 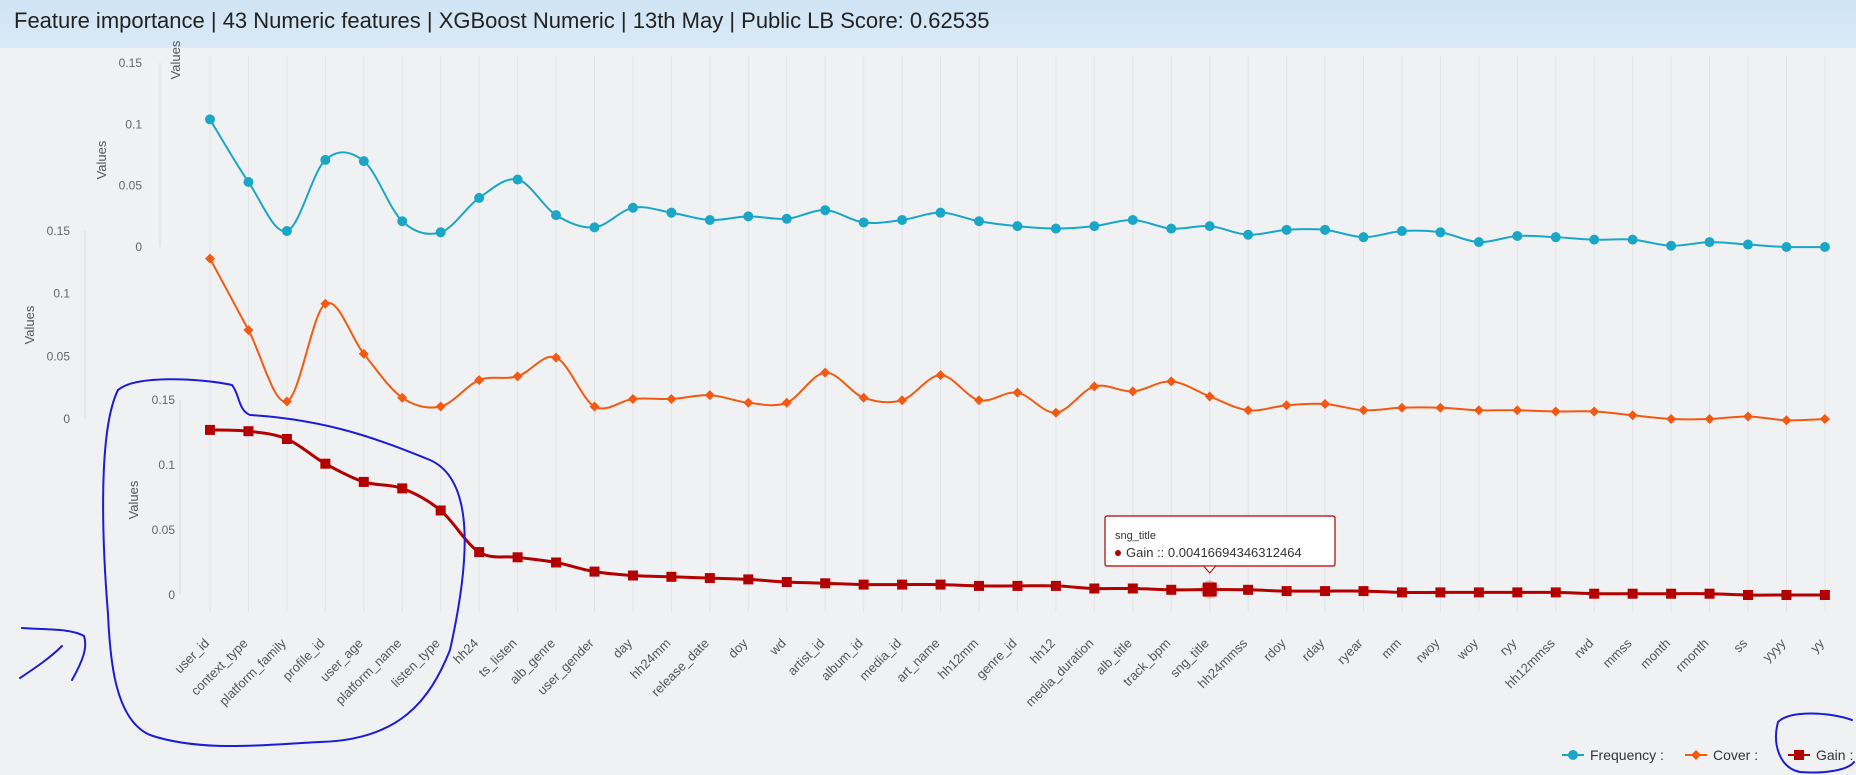 I want to click on legend-marker, so click(x=1696, y=755).